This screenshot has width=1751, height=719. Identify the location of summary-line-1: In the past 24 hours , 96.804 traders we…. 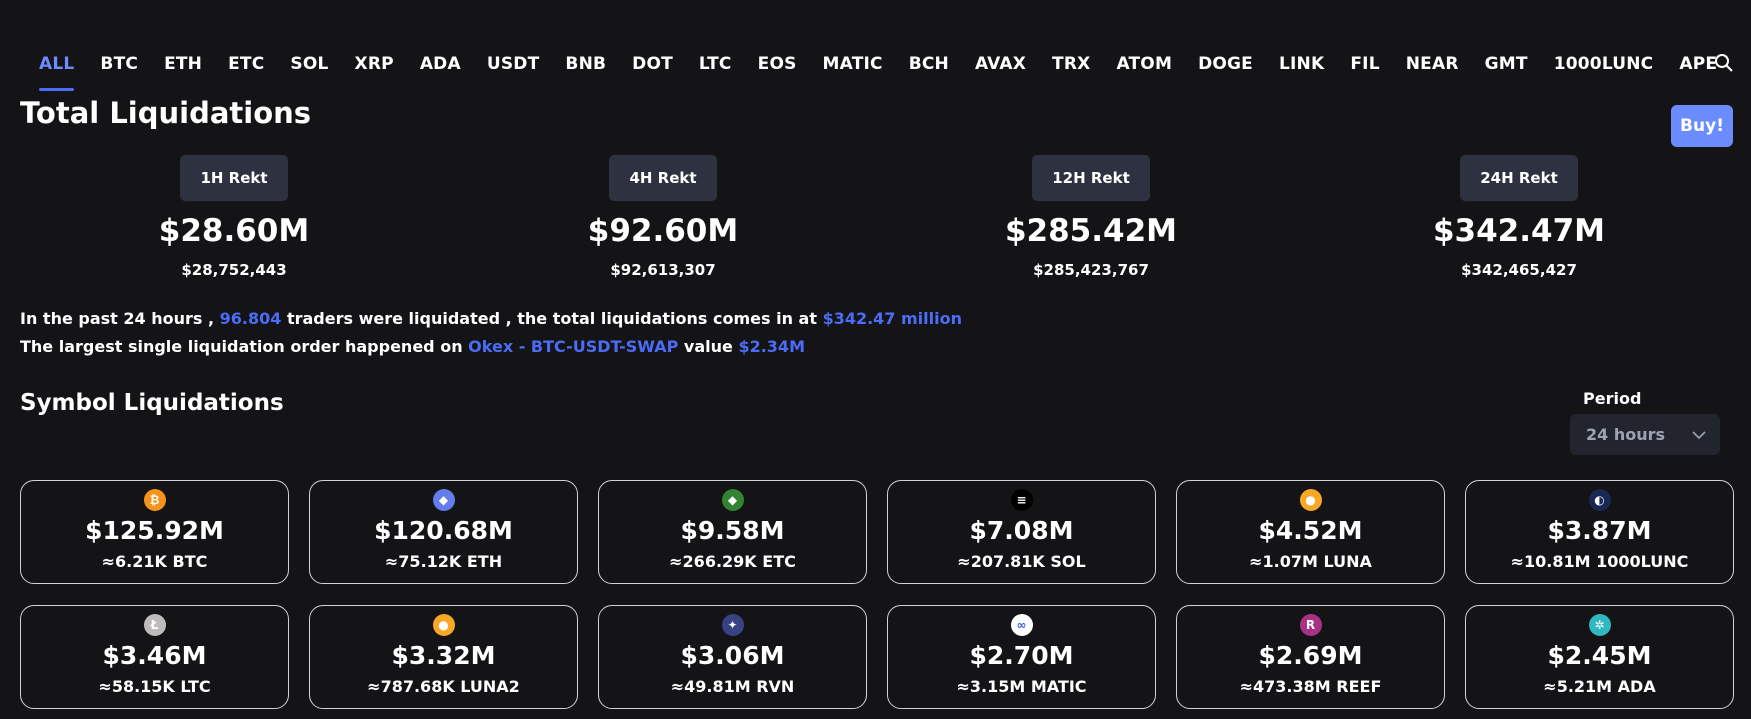
(491, 318).